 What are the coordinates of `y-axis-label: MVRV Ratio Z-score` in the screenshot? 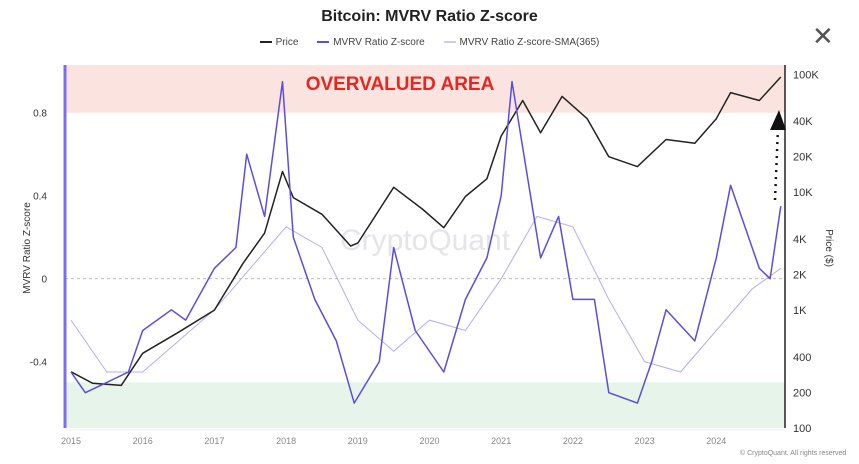 It's located at (27, 248).